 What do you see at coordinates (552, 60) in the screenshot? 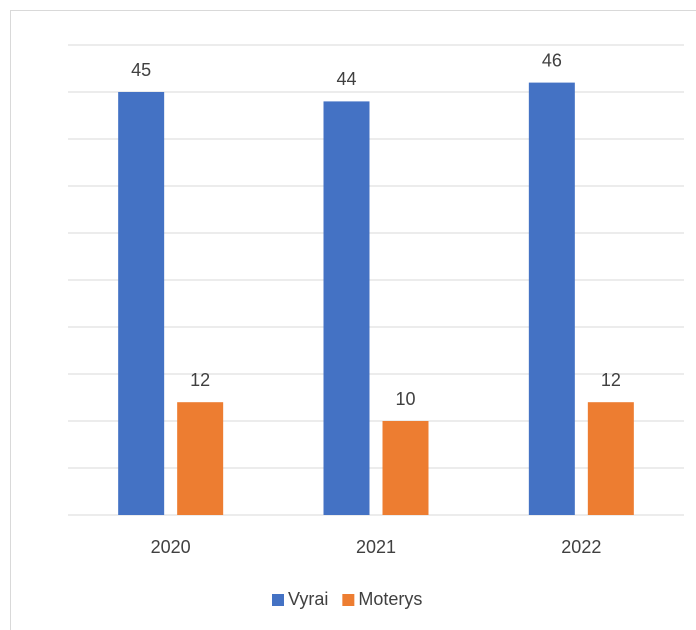
I see `data-label: 46` at bounding box center [552, 60].